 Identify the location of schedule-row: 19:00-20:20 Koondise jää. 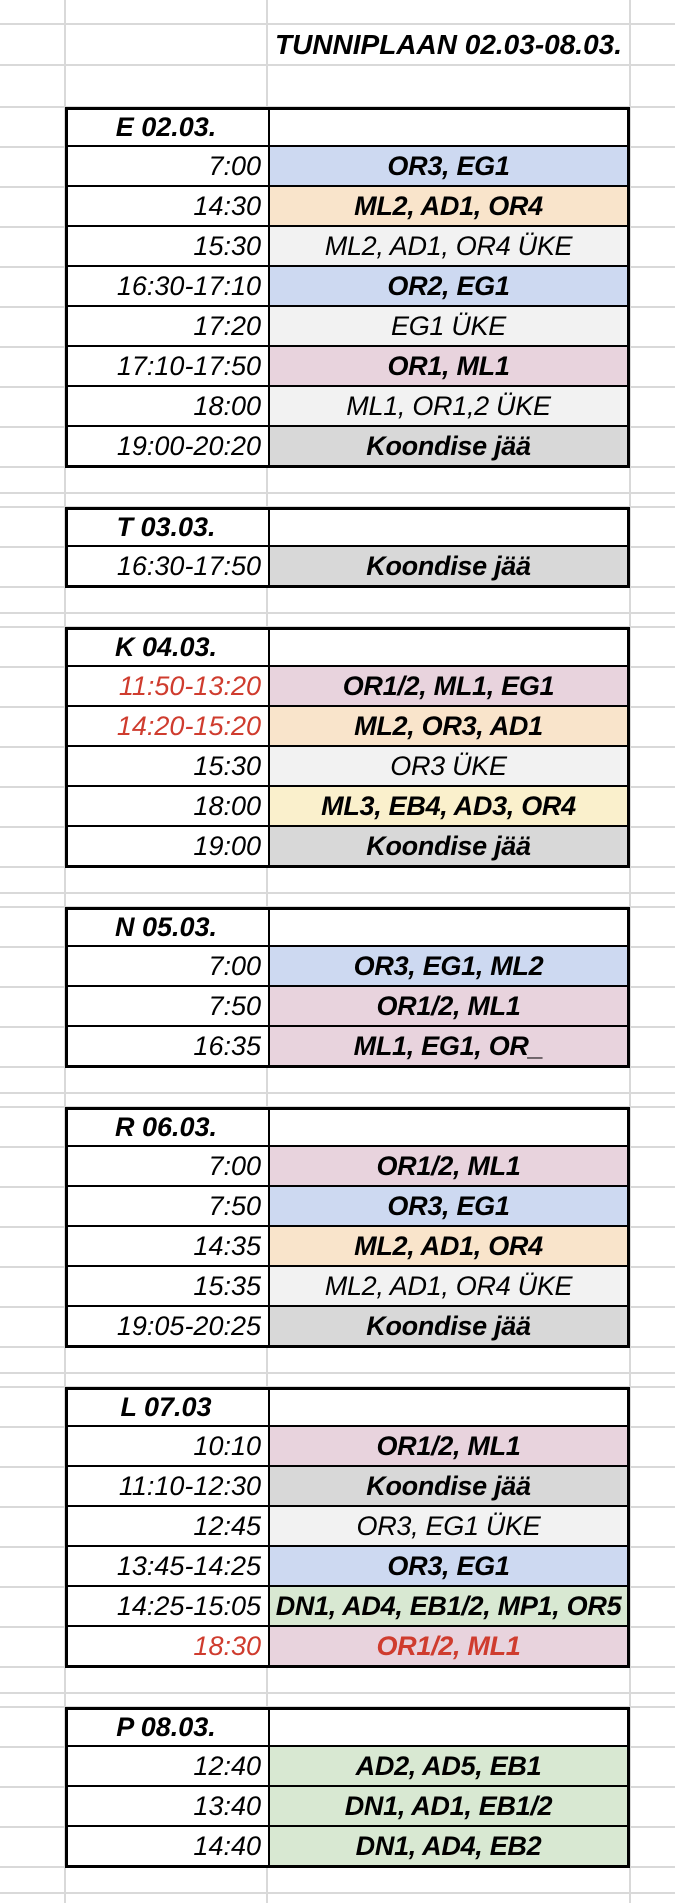
(347, 445).